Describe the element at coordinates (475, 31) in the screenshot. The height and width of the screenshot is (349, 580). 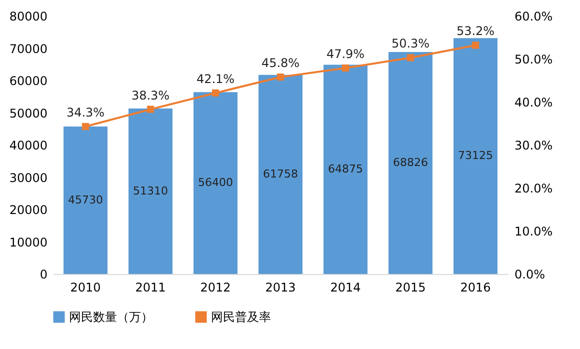
I see `data-label: 53.2%` at that location.